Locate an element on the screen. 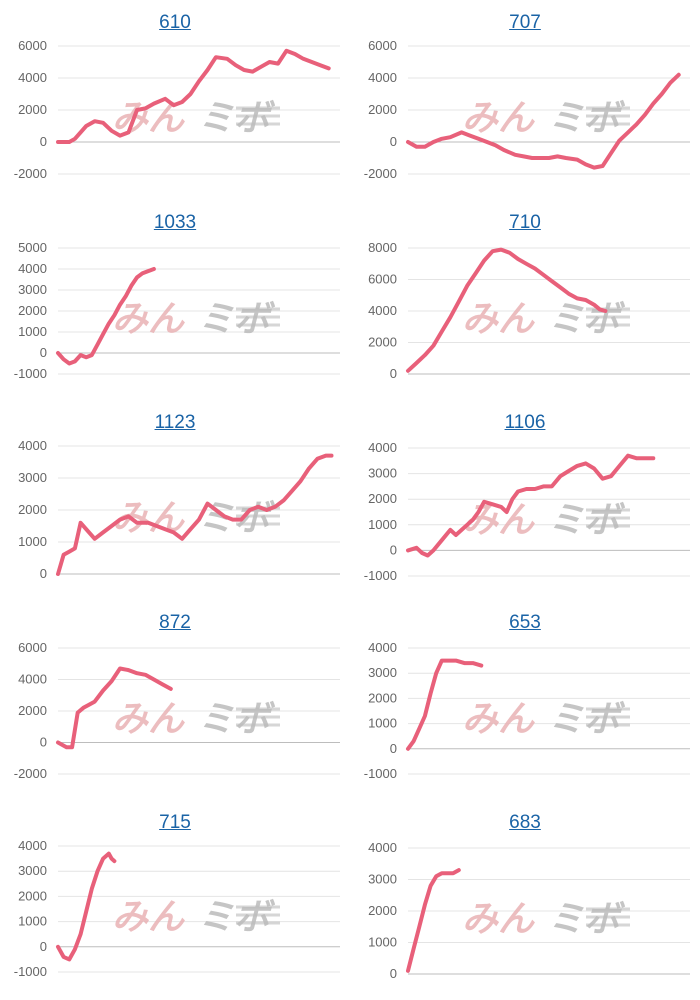  chart-title-link: 1033 is located at coordinates (175, 222).